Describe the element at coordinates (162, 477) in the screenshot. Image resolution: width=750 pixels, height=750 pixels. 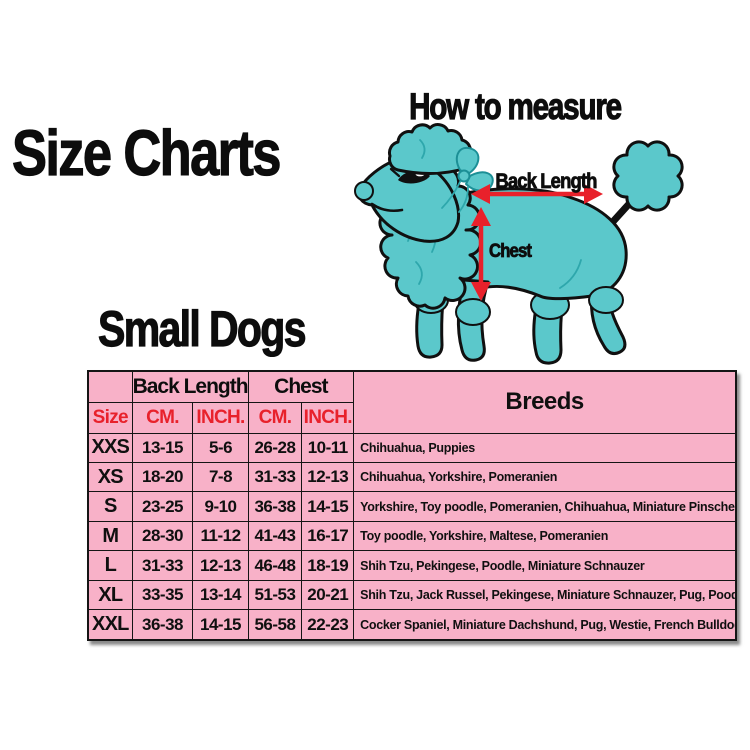
I see `cell-back-cm: 18-20` at that location.